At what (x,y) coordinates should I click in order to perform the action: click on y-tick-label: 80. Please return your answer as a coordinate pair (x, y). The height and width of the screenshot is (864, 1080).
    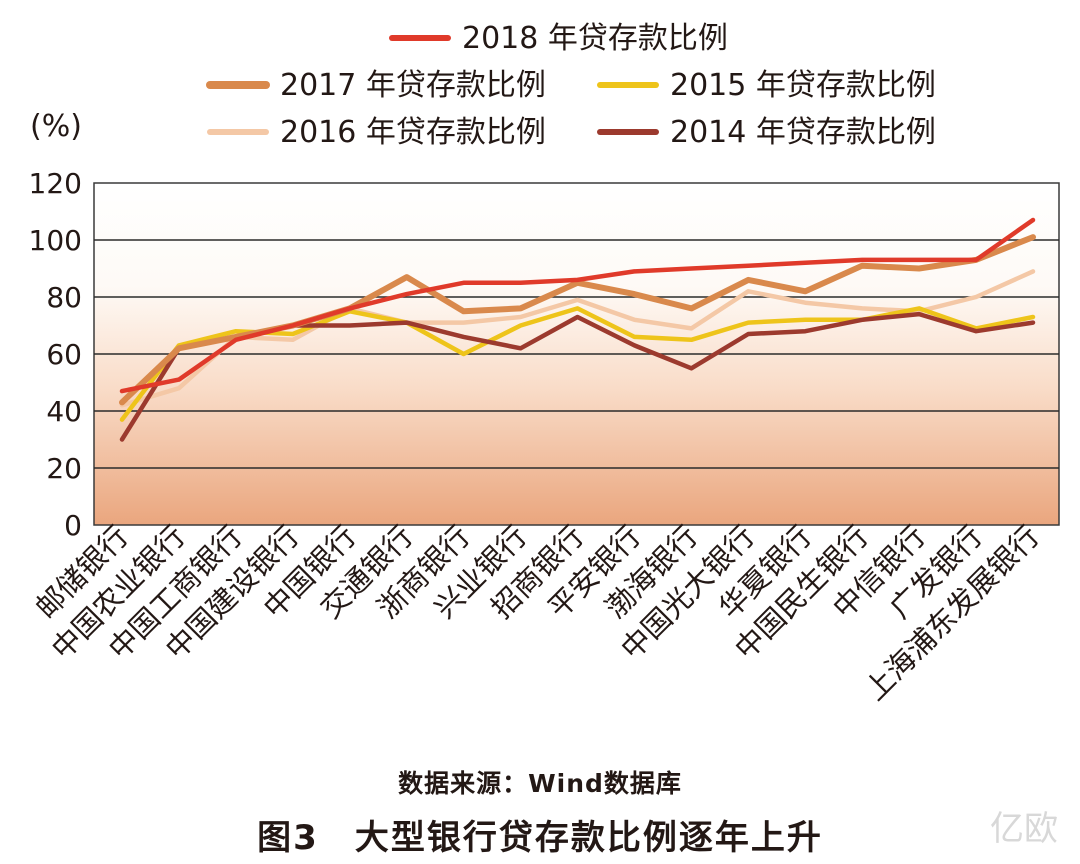
    Looking at the image, I should click on (64, 297).